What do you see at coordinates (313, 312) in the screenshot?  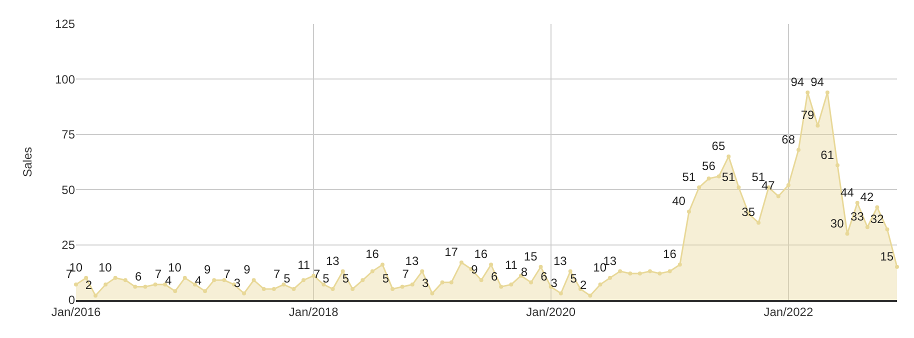 I see `x-tick-label: Jan/2018` at bounding box center [313, 312].